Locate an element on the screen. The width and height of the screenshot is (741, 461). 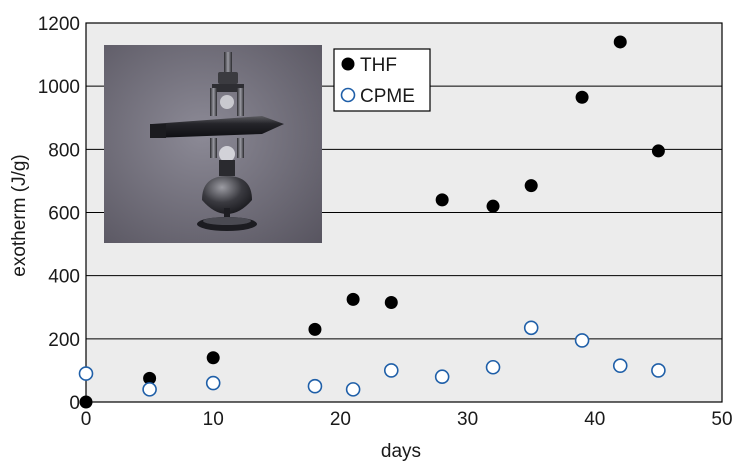
y-tick-label: 800 is located at coordinates (64, 150).